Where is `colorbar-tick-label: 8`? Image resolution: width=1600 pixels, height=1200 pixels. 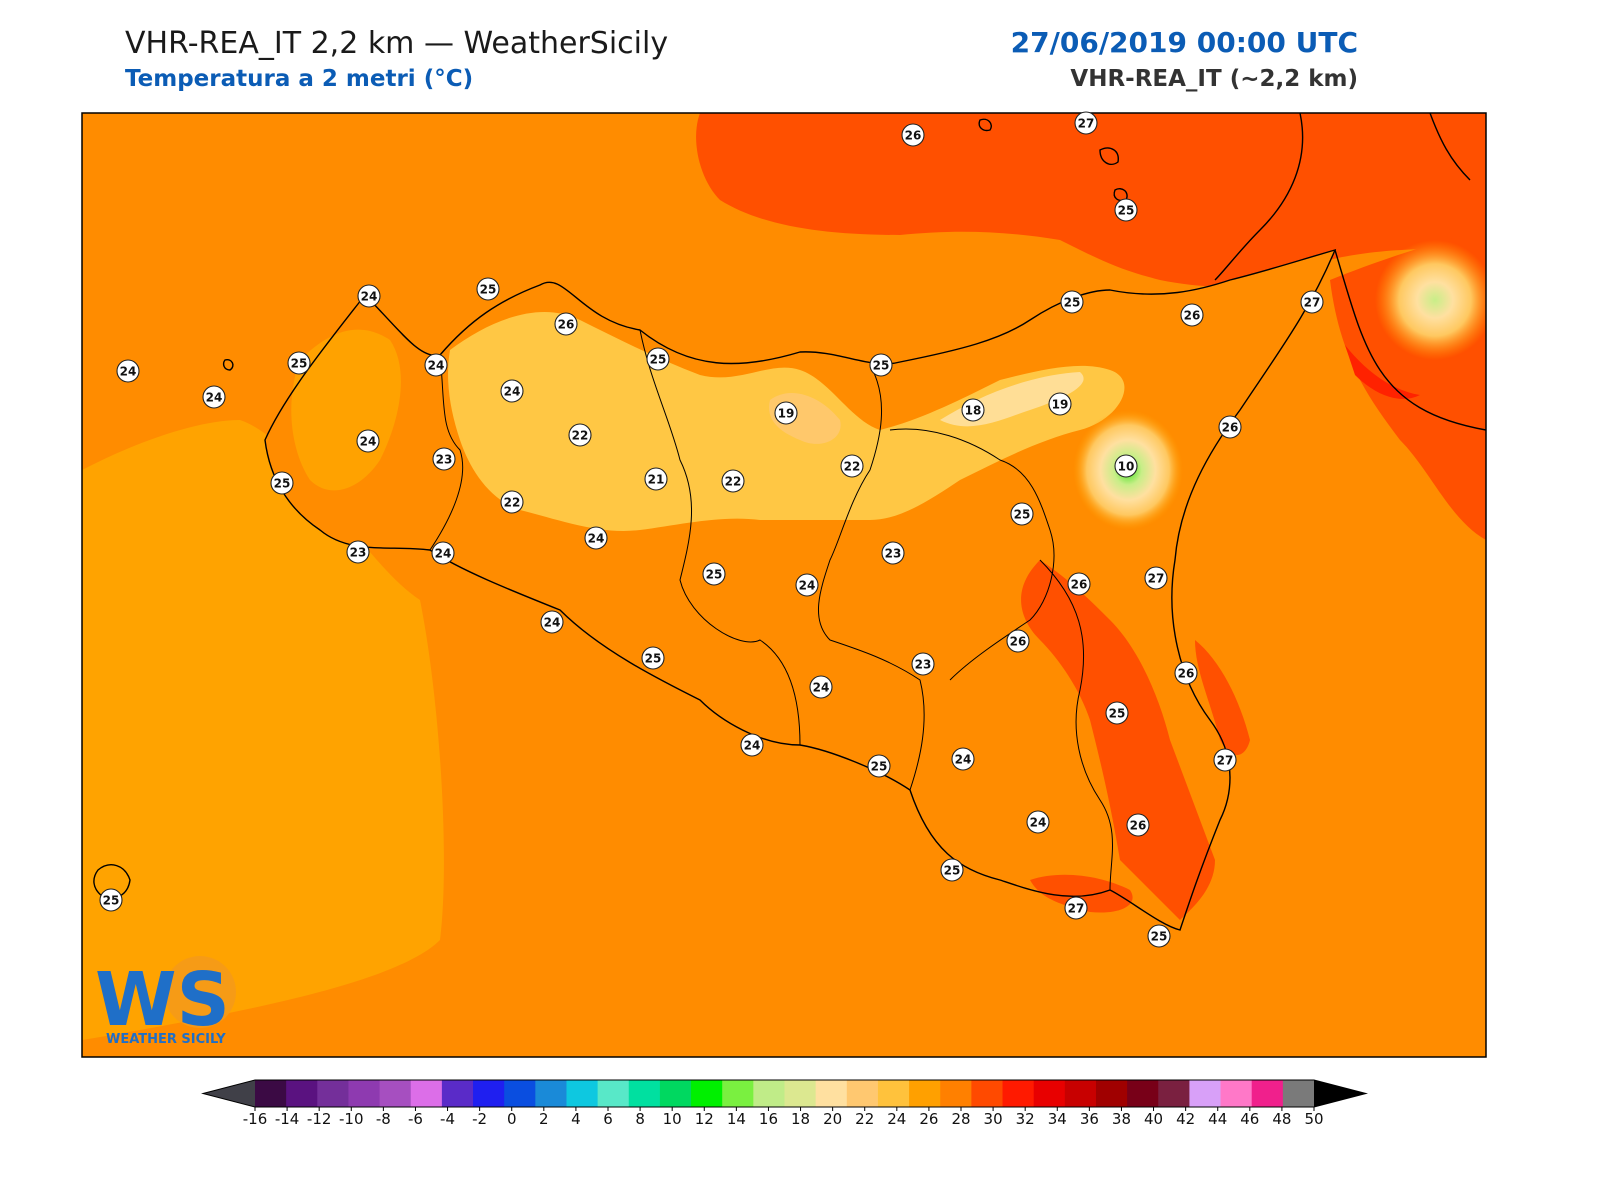 colorbar-tick-label: 8 is located at coordinates (640, 1119).